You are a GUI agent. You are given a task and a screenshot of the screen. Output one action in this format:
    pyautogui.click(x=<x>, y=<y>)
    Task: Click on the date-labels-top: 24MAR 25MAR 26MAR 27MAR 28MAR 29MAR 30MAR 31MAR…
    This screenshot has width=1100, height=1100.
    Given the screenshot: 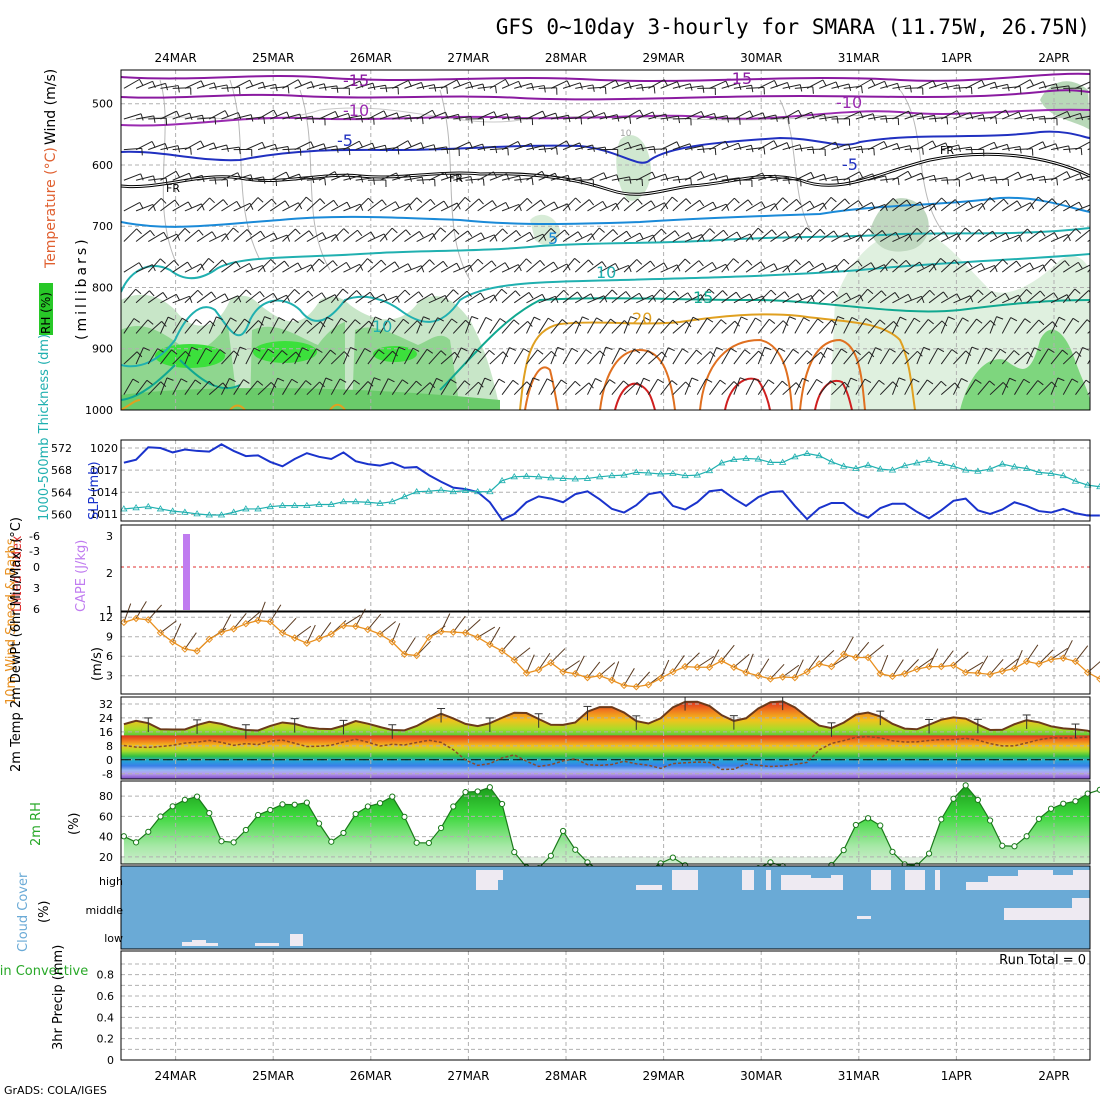 What is the action you would take?
    pyautogui.click(x=612, y=58)
    